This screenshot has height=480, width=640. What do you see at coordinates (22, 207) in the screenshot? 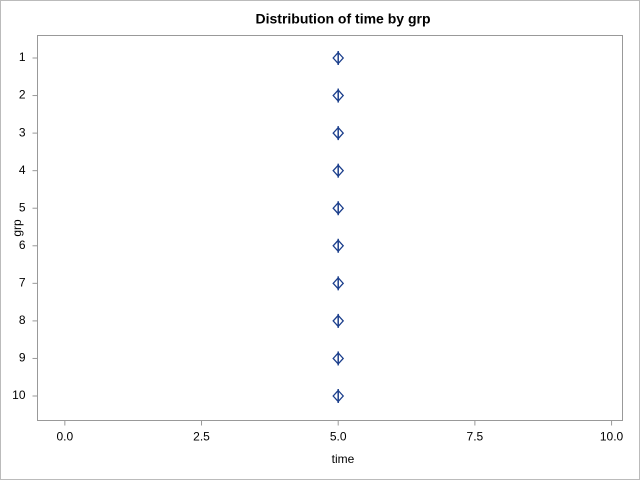
I see `y-tick-label: 5` at bounding box center [22, 207].